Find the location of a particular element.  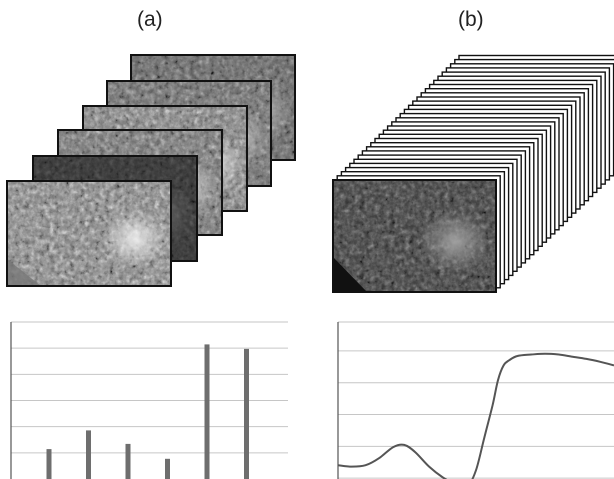

panel-label-a: (a) is located at coordinates (150, 19).